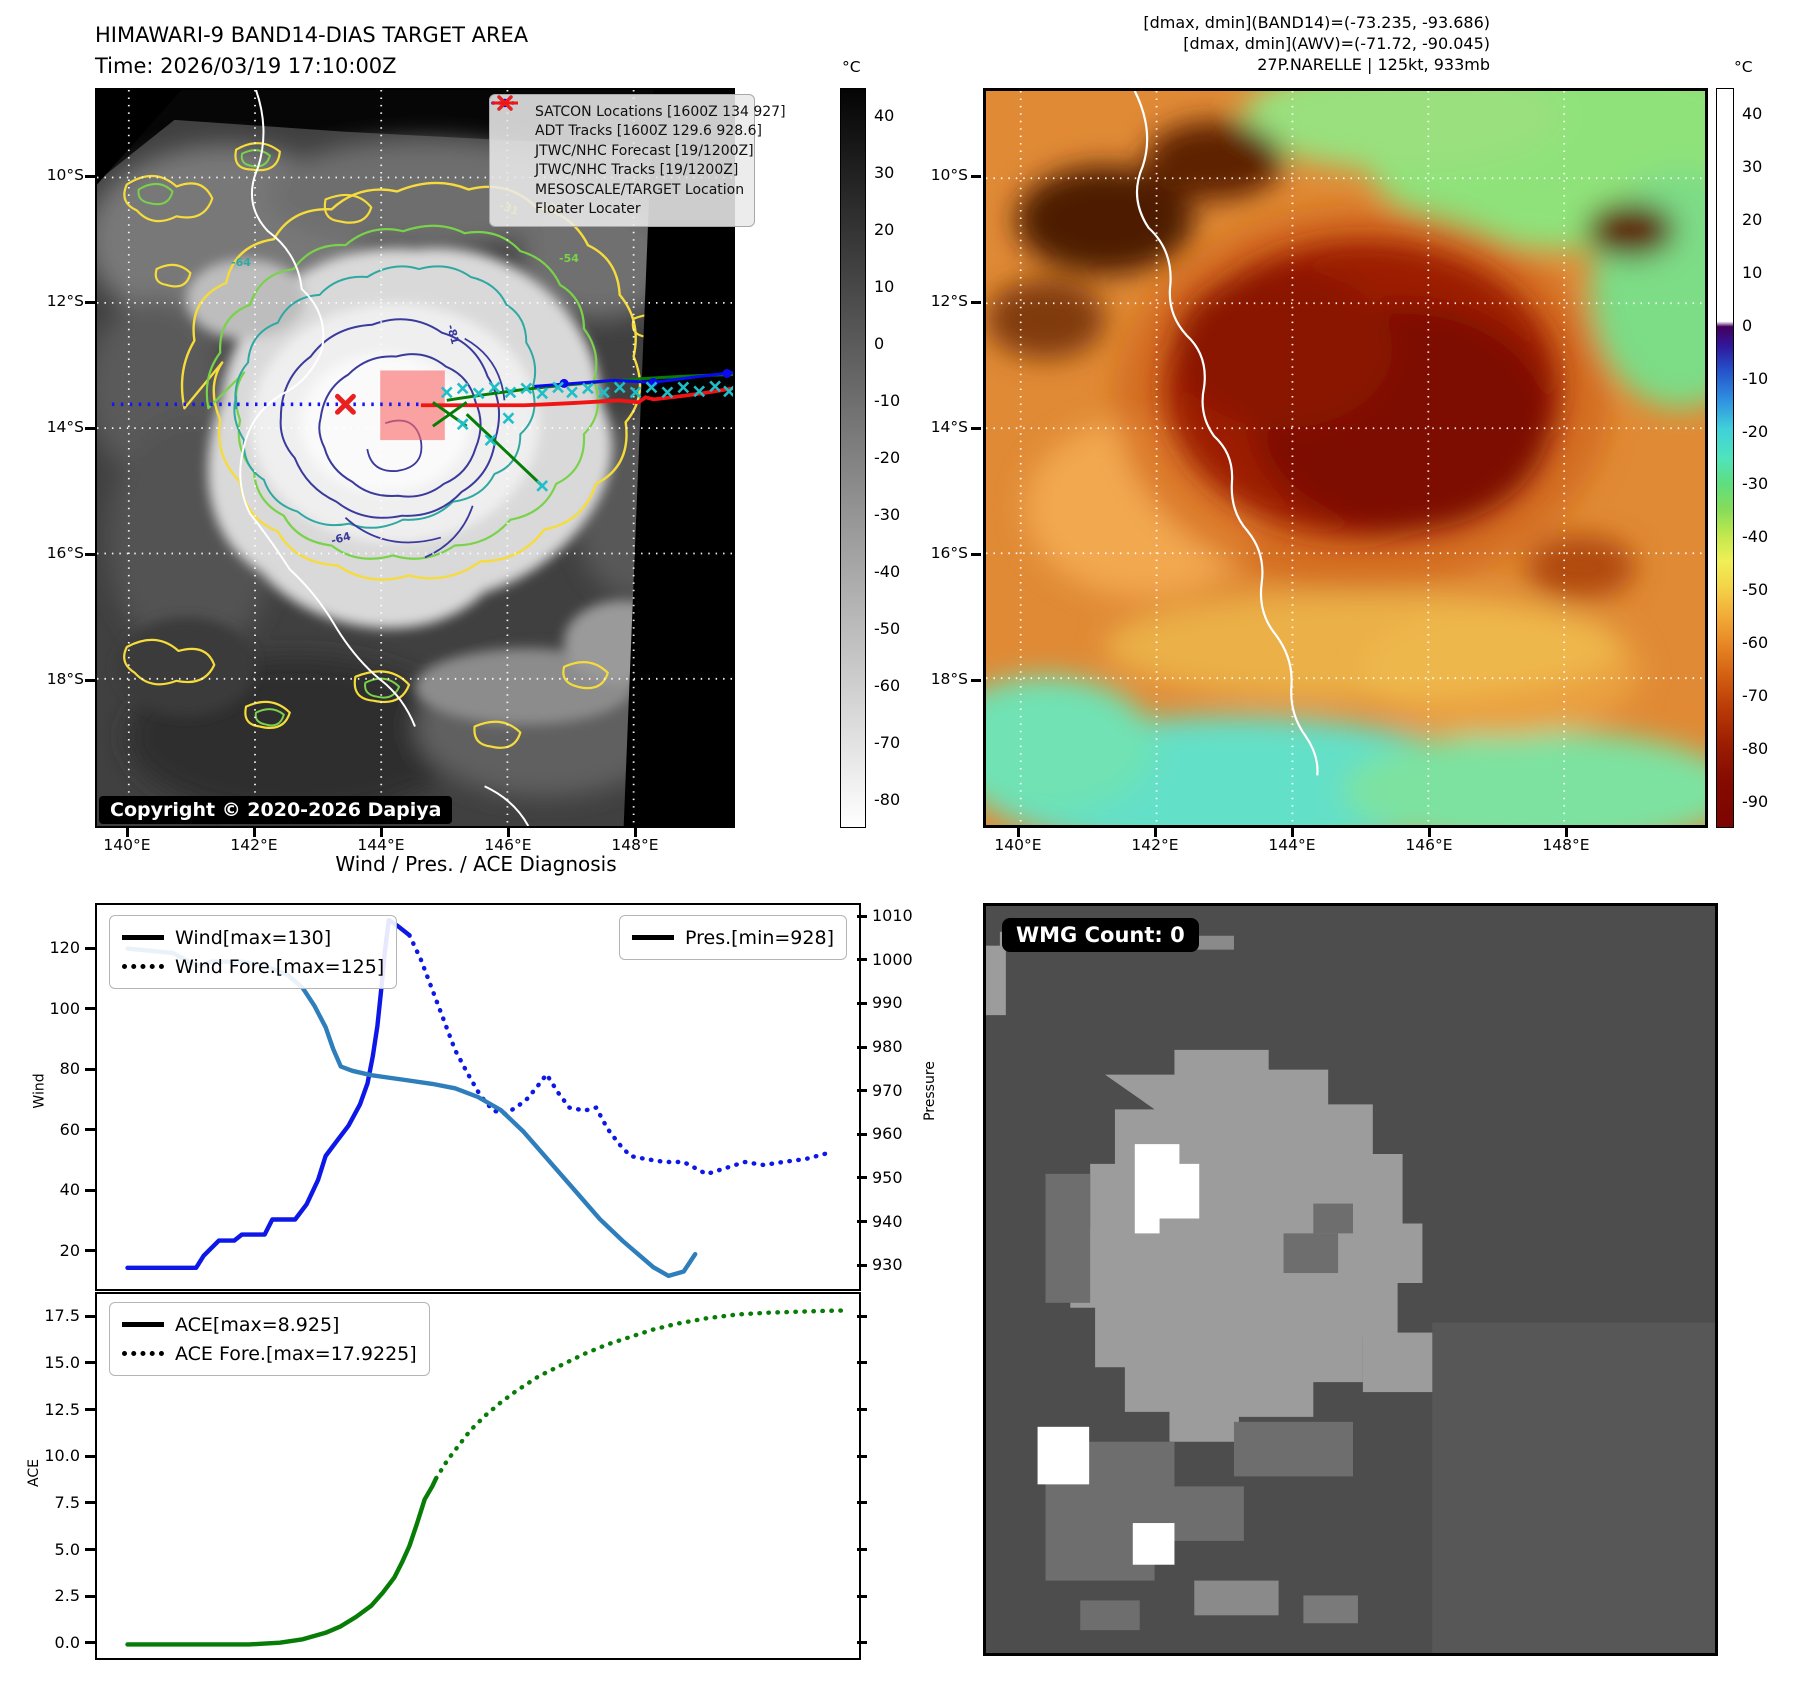  I want to click on awv-colorbar-tick: -50, so click(1755, 590).